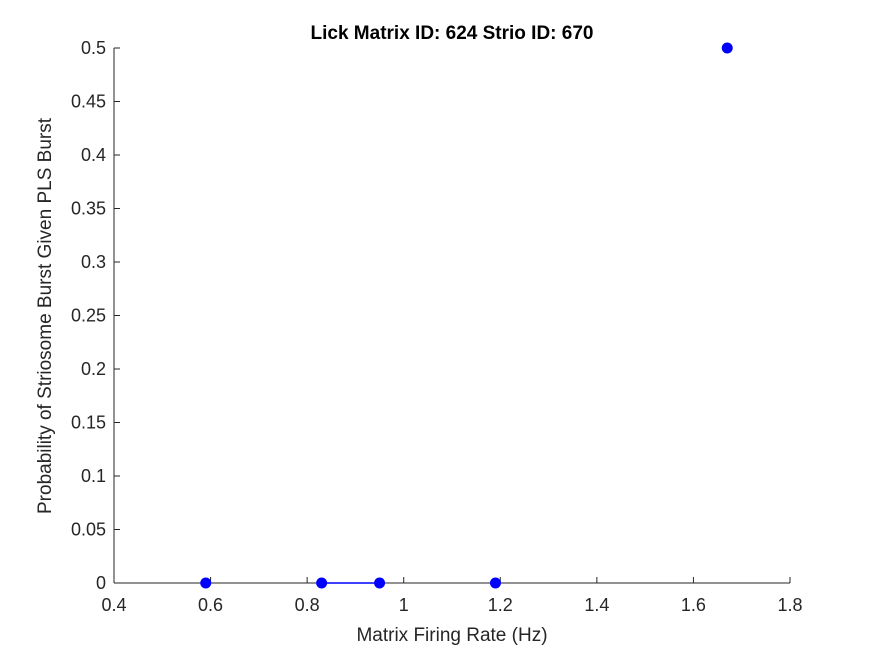  Describe the element at coordinates (404, 605) in the screenshot. I see `x-tick-label: 1` at that location.